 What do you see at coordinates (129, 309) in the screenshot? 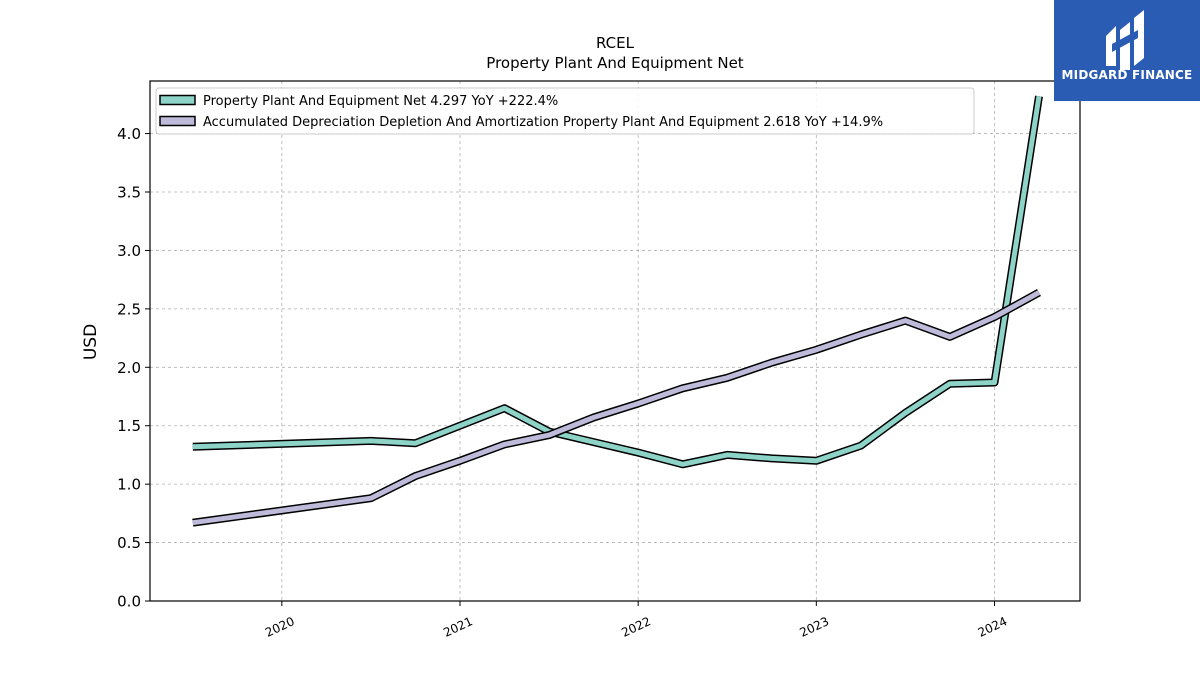
I see `y-tick-label: 2.5` at bounding box center [129, 309].